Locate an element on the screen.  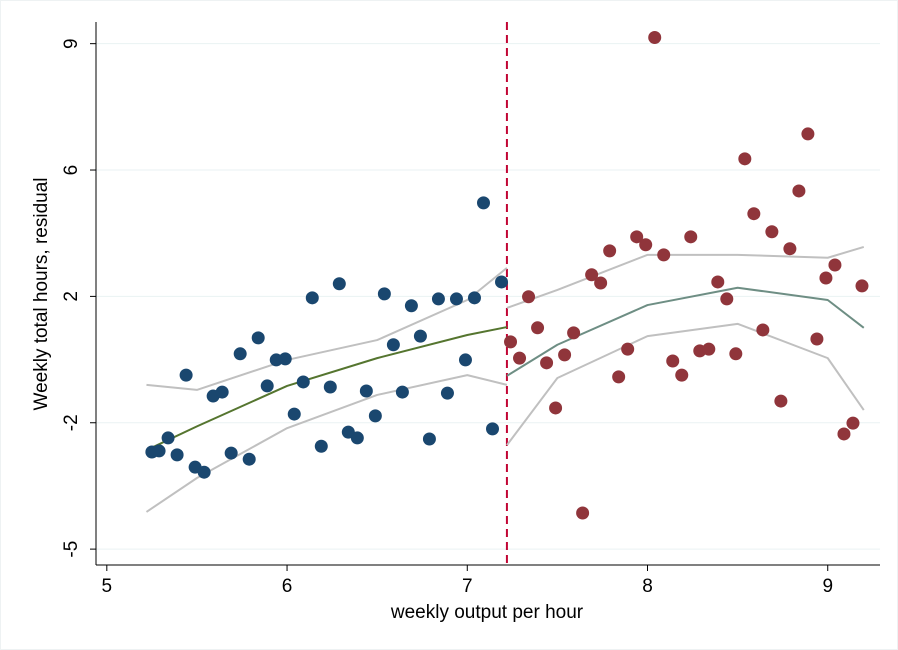
x-tick-label: 7 is located at coordinates (467, 586).